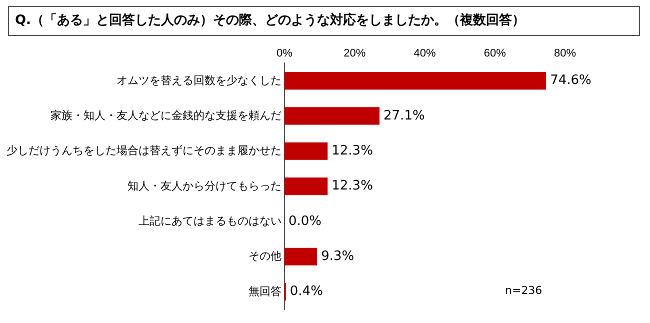 The height and width of the screenshot is (323, 650). What do you see at coordinates (565, 54) in the screenshot?
I see `x-tick-label: 80%` at bounding box center [565, 54].